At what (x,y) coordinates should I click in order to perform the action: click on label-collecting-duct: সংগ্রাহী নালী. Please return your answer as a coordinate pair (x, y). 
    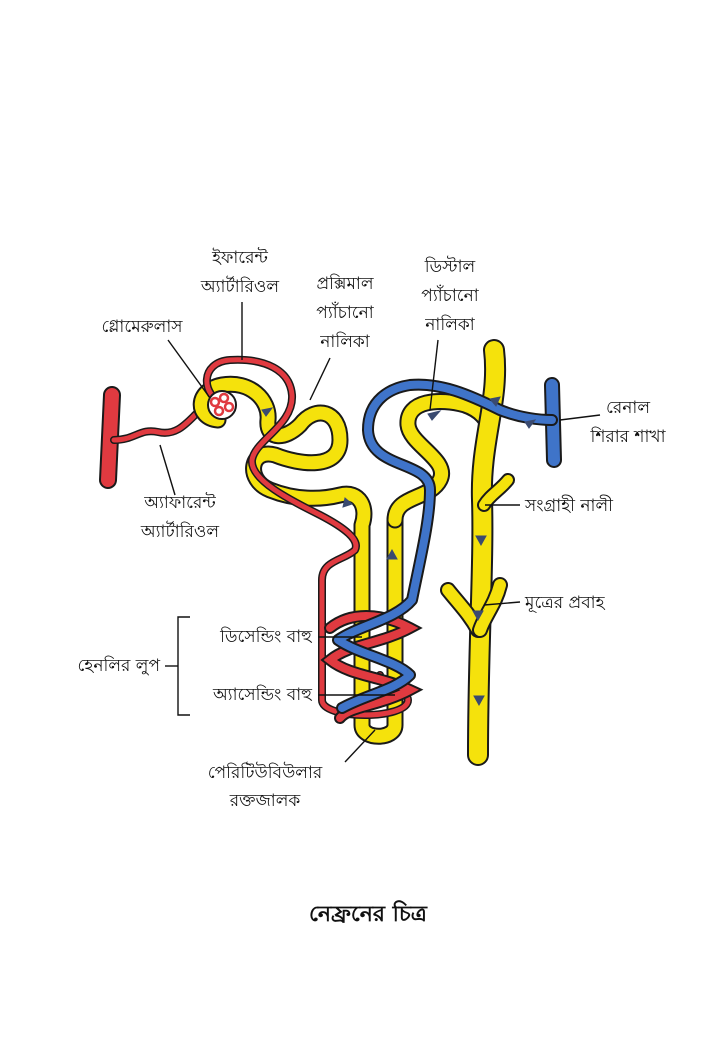
    Looking at the image, I should click on (569, 505).